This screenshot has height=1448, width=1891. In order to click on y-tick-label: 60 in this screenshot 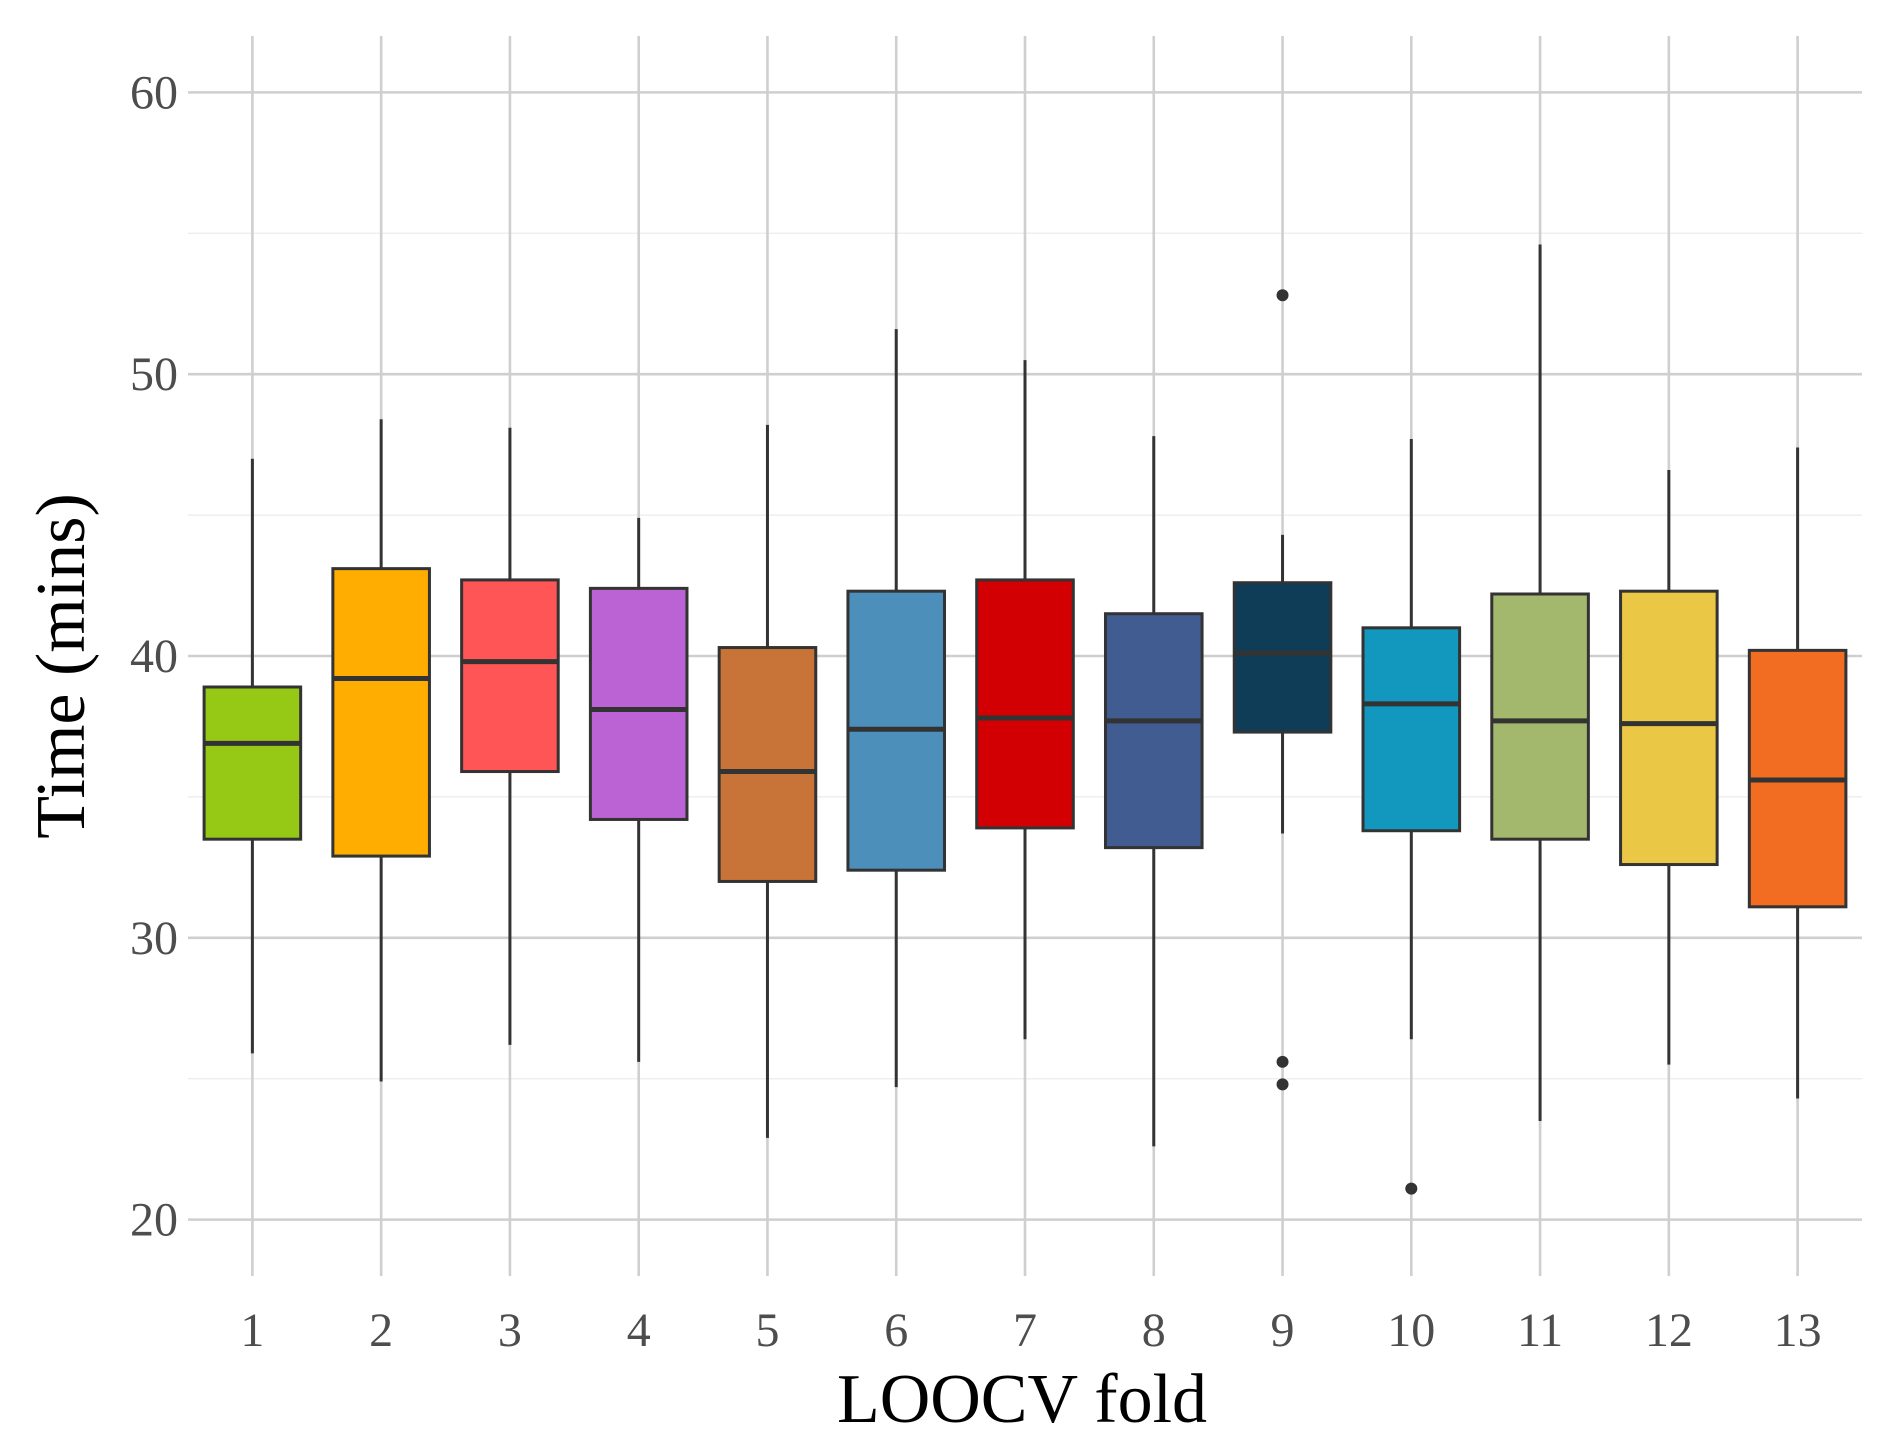, I will do `click(154, 92)`.